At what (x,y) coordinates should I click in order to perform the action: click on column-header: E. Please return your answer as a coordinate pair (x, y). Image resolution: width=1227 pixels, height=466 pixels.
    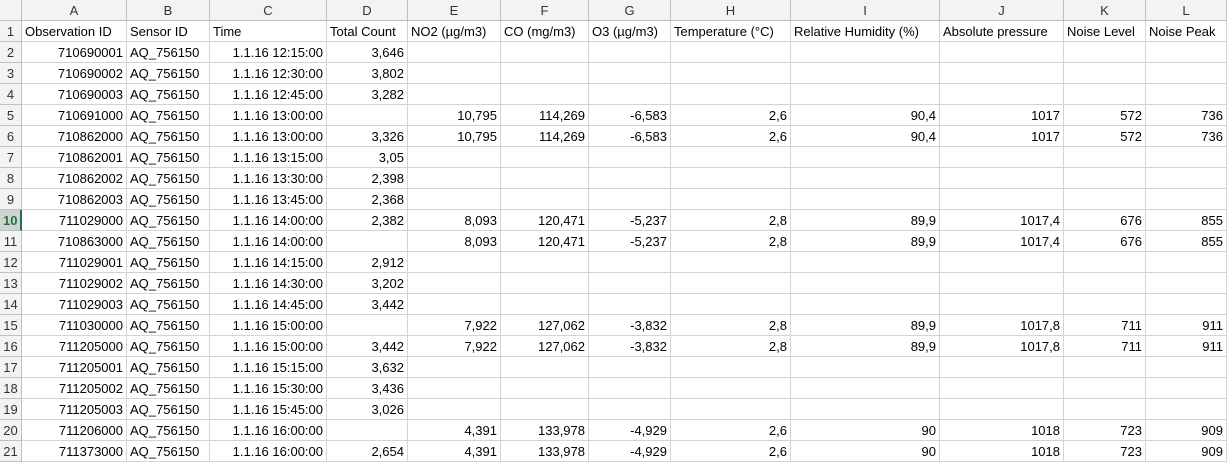
    Looking at the image, I should click on (454, 10).